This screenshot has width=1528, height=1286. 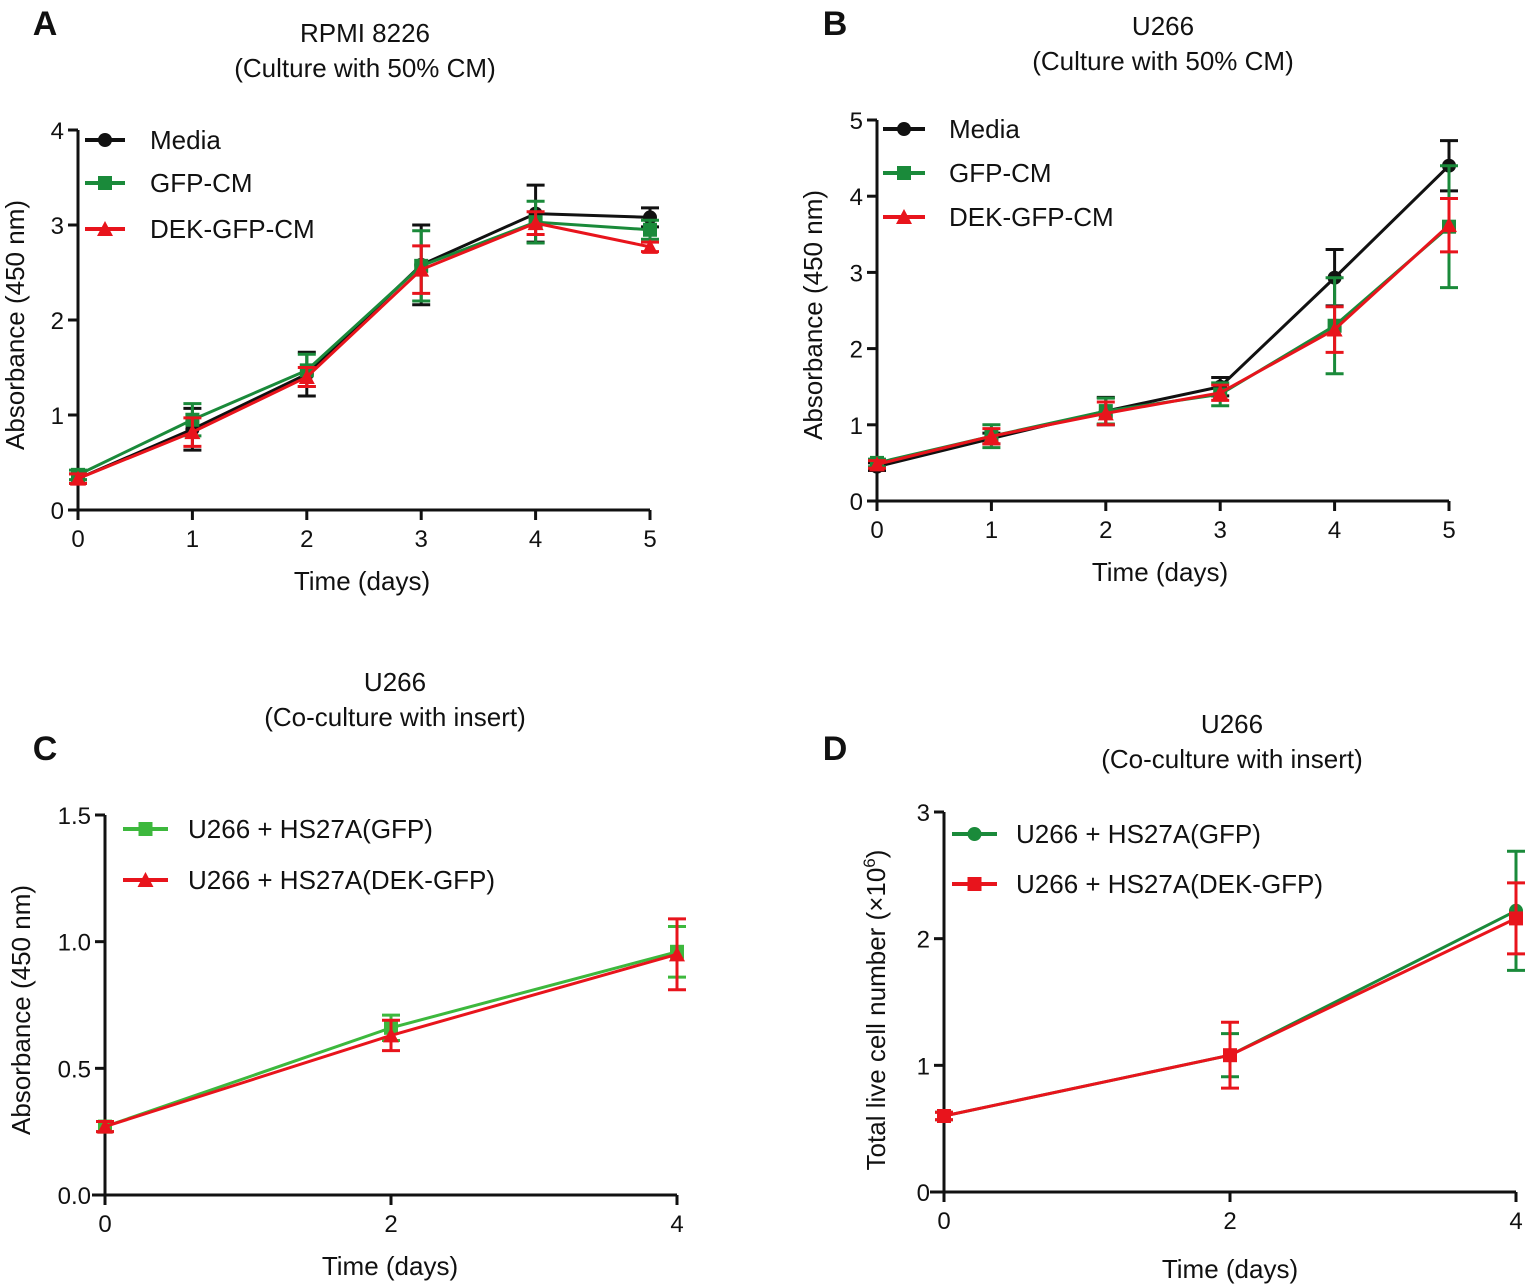 I want to click on x-tick-label: 2, so click(x=390, y=1224).